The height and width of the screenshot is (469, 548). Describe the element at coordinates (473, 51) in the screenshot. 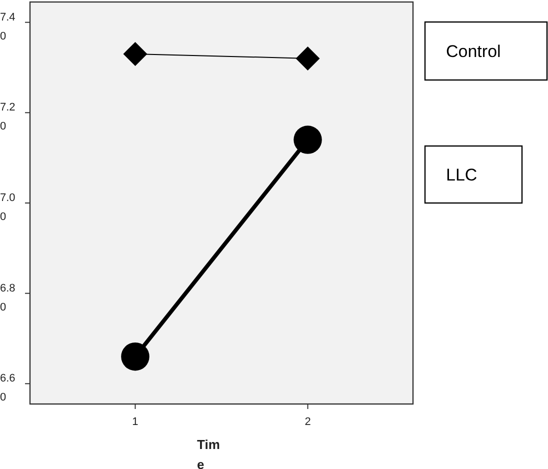

I see `text: Control` at that location.